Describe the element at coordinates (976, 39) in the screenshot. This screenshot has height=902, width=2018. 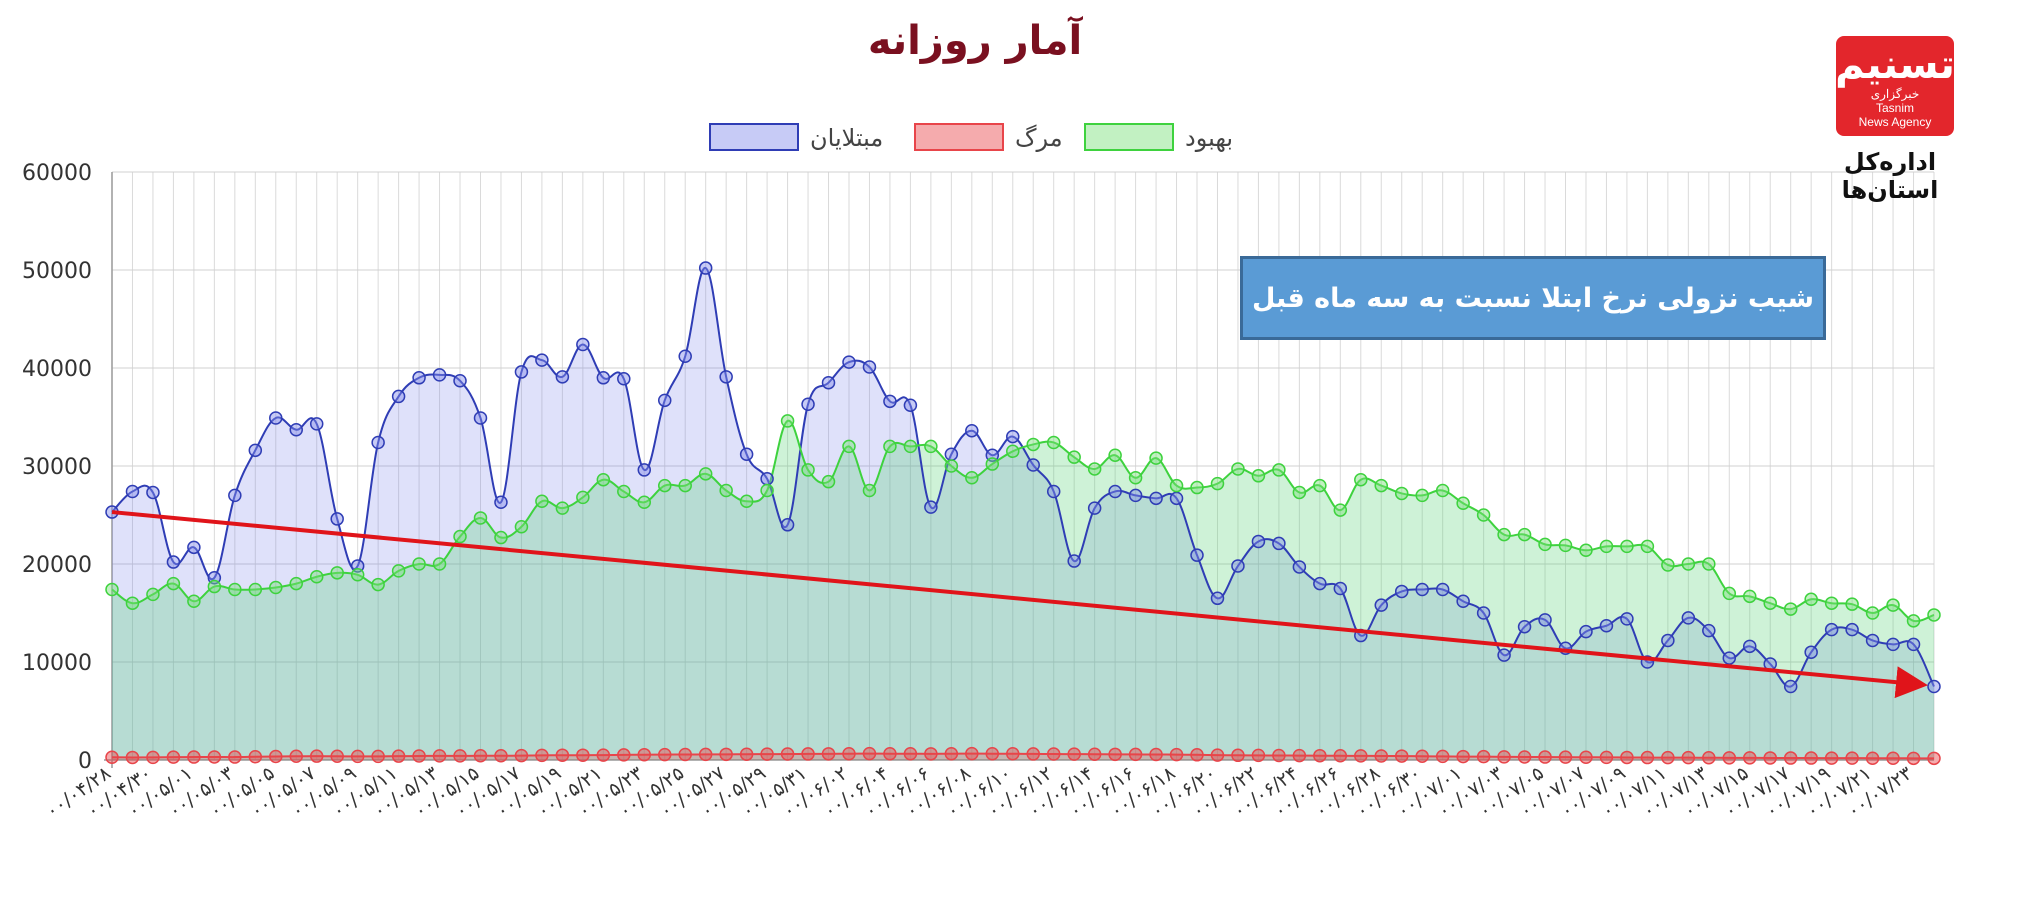
I see `chart-title: آمار روزانه` at that location.